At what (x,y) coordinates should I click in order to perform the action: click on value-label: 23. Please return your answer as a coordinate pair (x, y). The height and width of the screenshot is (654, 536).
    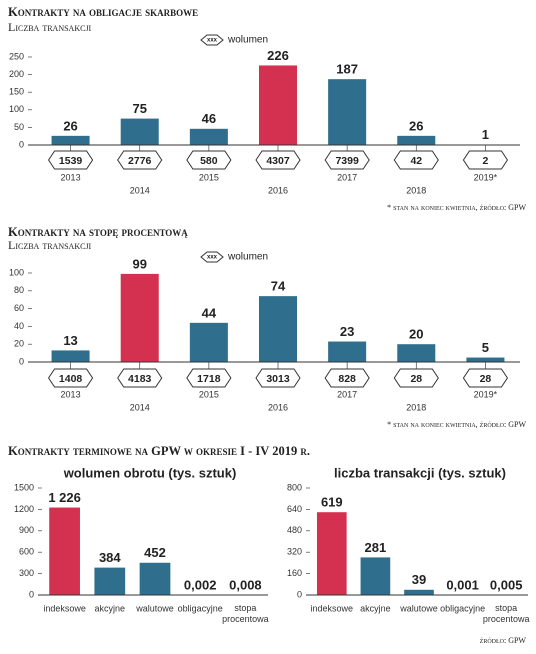
    Looking at the image, I should click on (347, 331).